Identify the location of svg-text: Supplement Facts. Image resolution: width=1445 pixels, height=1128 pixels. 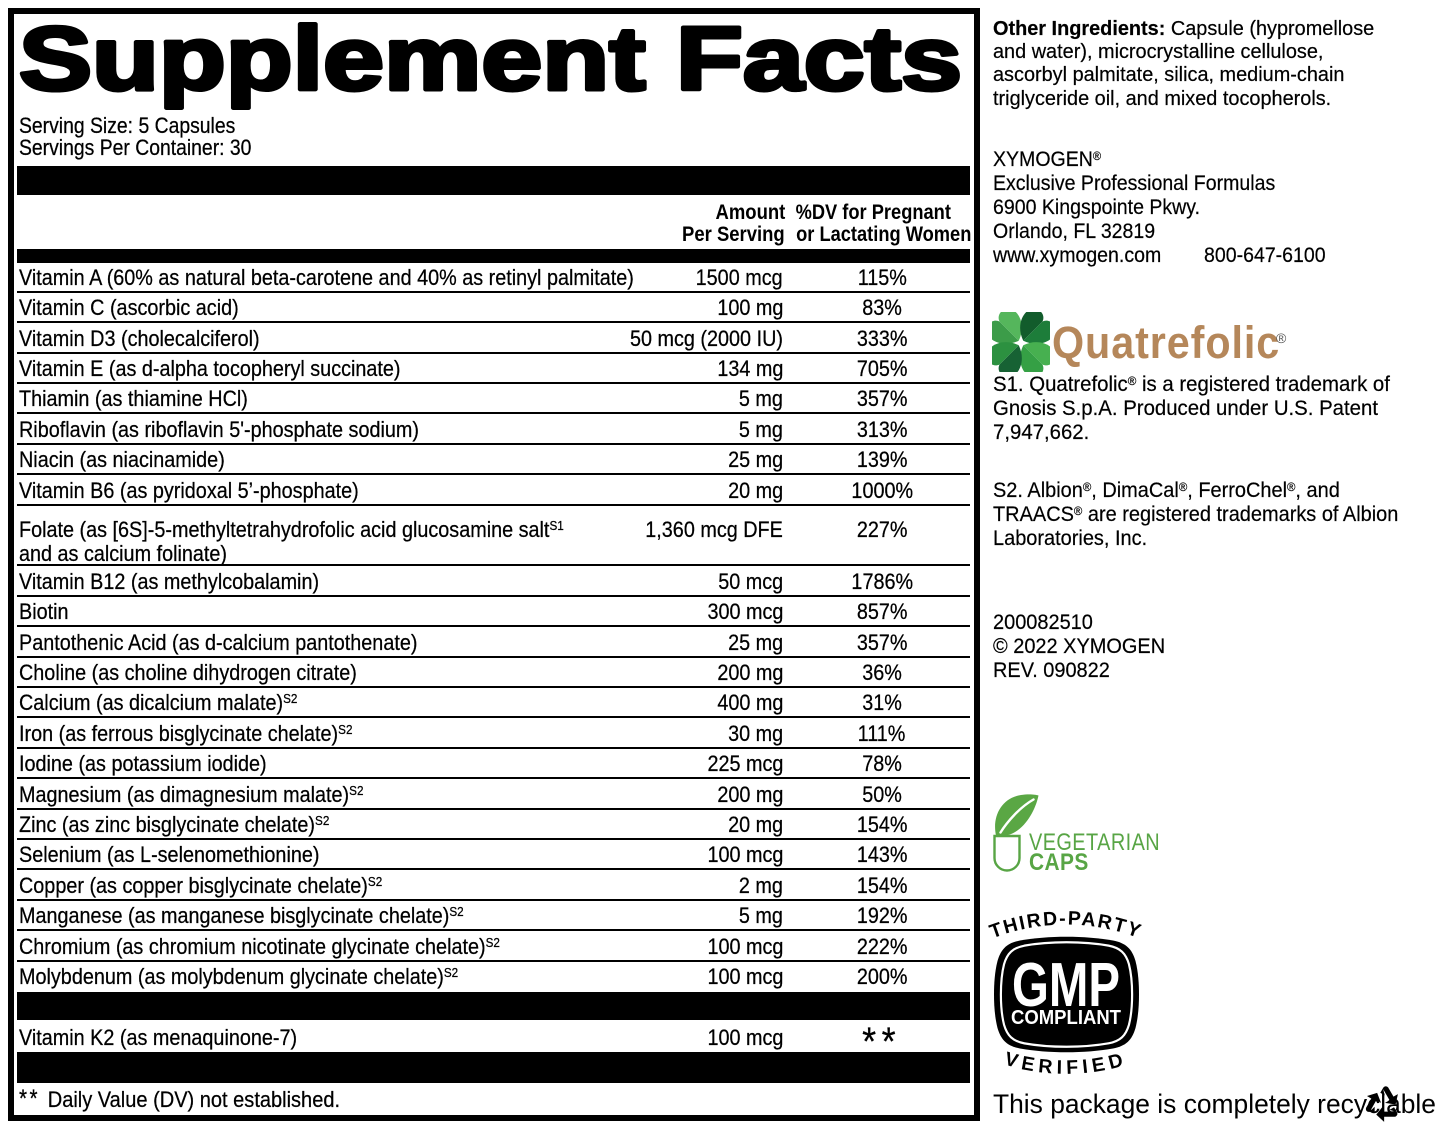
(490, 60).